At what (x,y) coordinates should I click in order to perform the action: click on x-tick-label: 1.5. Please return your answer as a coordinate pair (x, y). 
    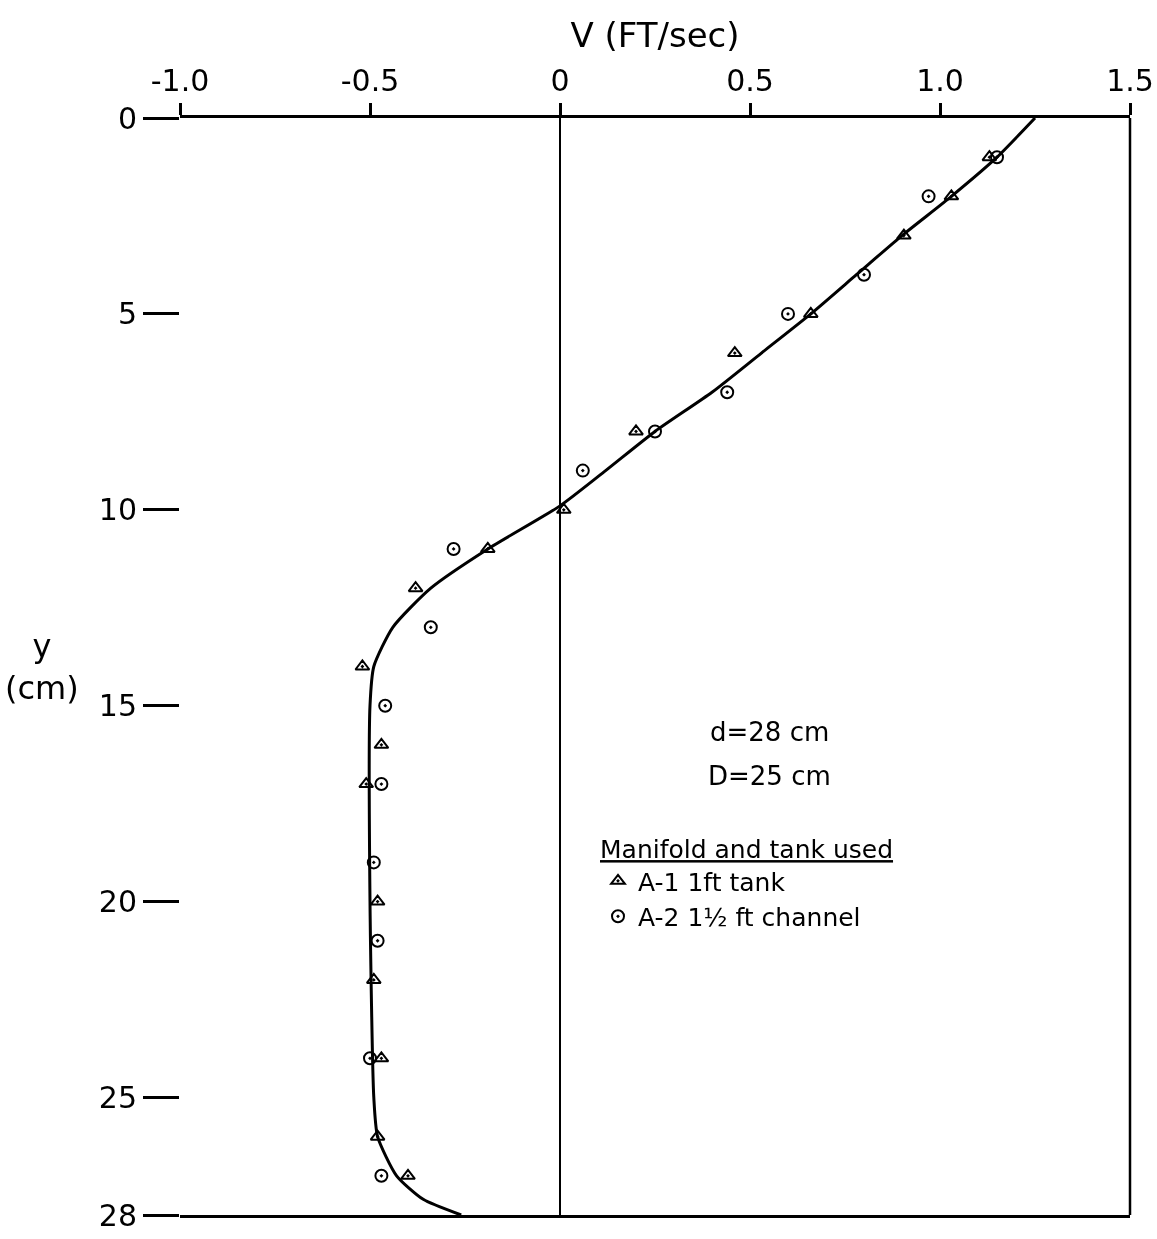
    Looking at the image, I should click on (1130, 81).